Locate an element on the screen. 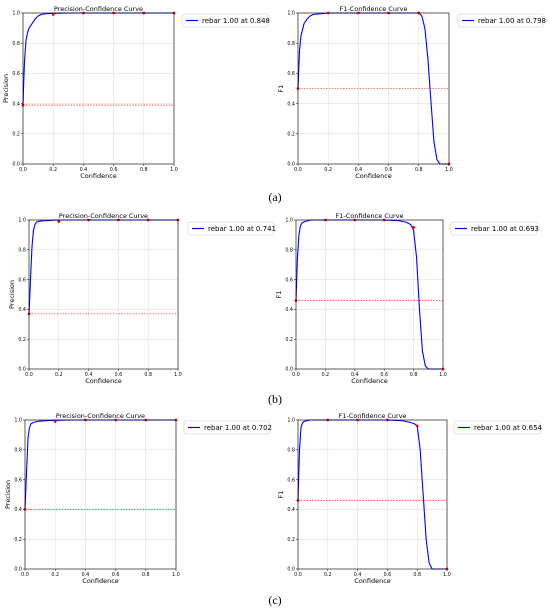 The image size is (550, 608). legend: rebar 1.00 at 0.693 is located at coordinates (494, 228).